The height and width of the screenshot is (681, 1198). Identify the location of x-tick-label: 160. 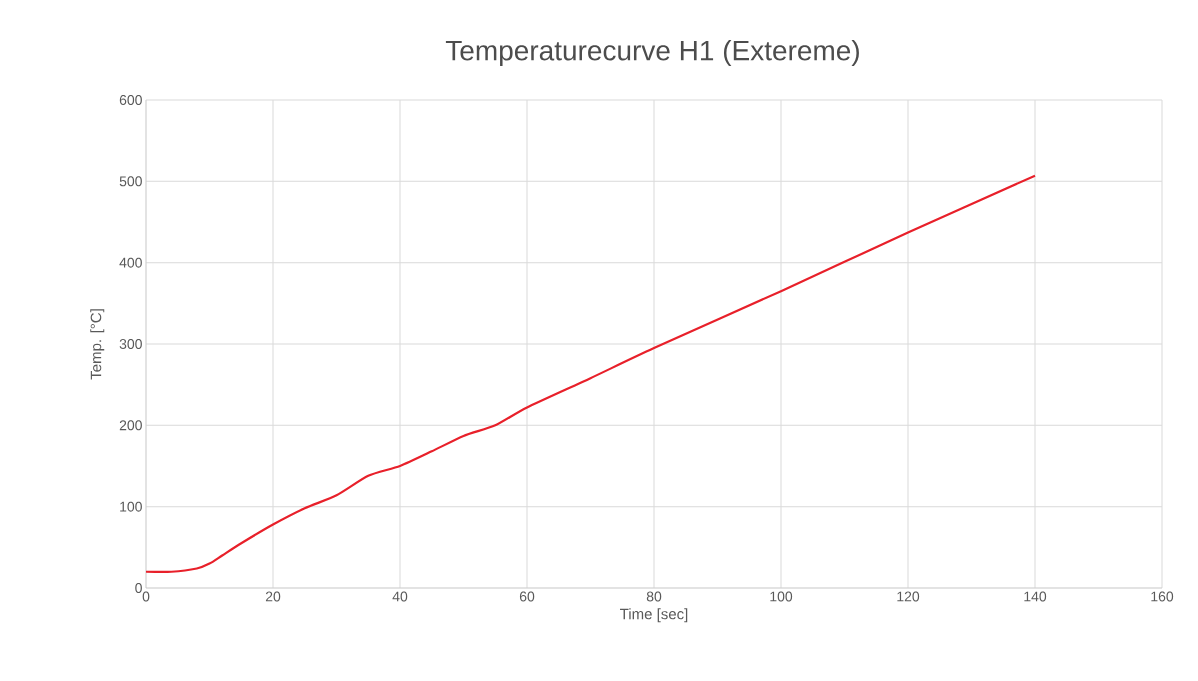
(1162, 596).